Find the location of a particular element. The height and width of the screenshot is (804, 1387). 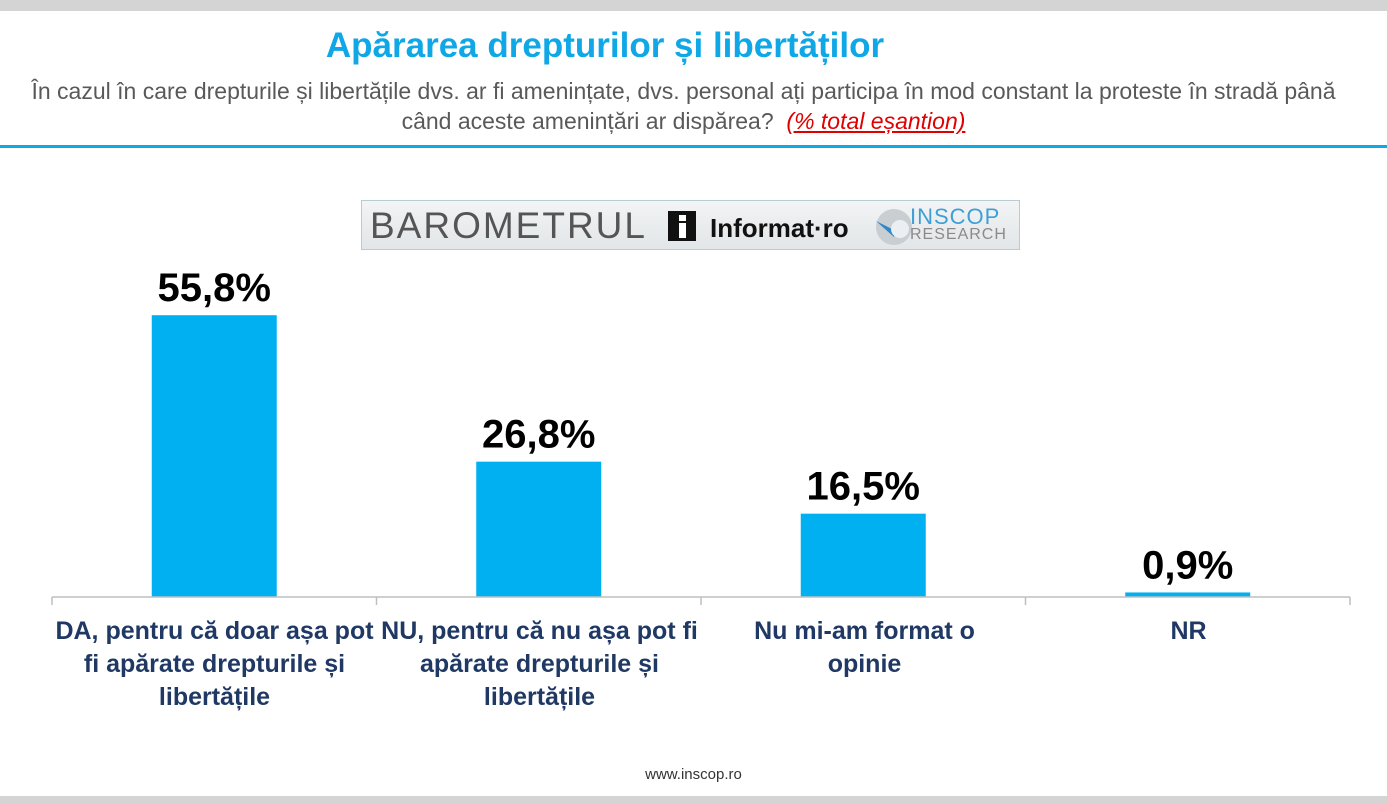

category-label-no-opinion: Nu mi-am format o opinie is located at coordinates (864, 647).